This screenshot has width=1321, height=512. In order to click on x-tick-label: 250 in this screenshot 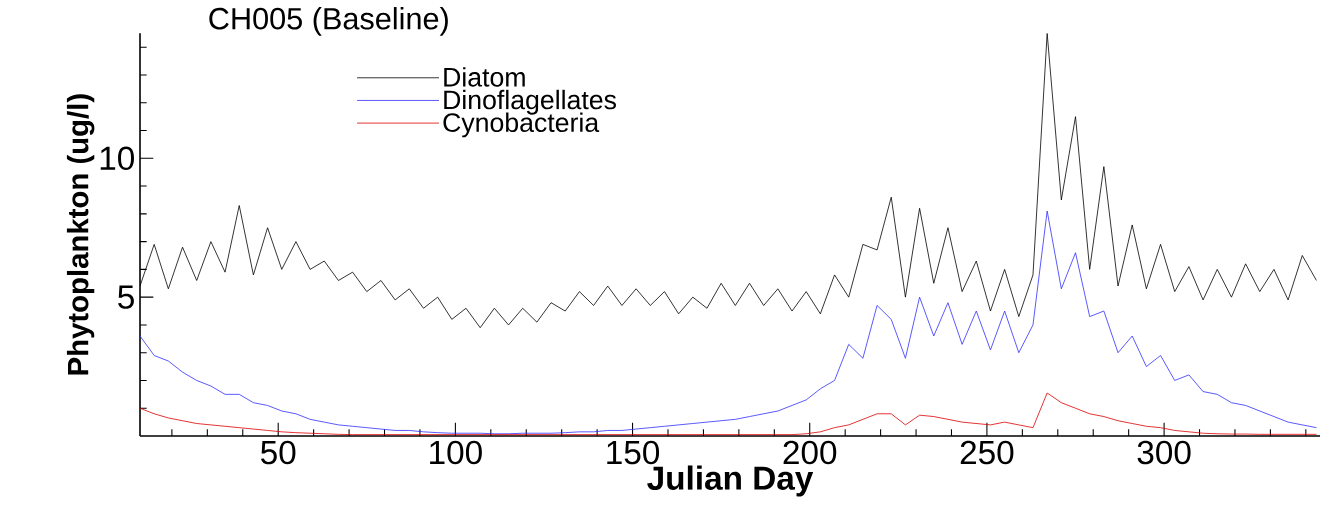, I will do `click(987, 452)`.